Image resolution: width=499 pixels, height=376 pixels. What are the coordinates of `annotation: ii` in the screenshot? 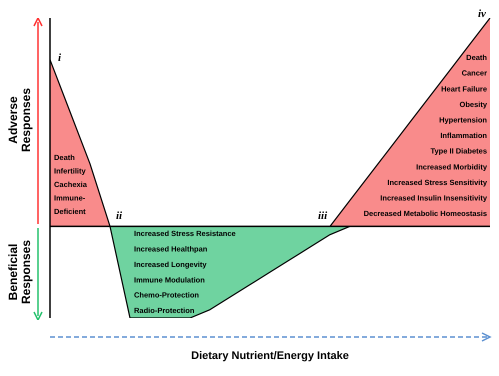 It's located at (120, 216).